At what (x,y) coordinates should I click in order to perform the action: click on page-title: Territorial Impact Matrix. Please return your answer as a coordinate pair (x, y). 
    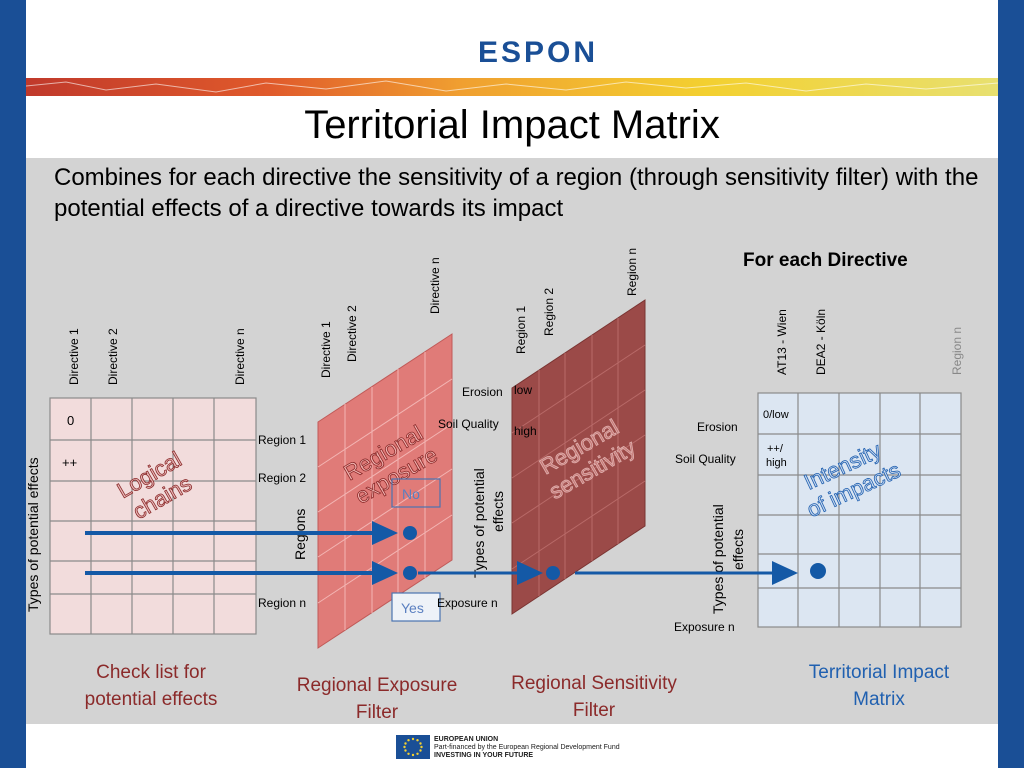
    Looking at the image, I should click on (512, 125).